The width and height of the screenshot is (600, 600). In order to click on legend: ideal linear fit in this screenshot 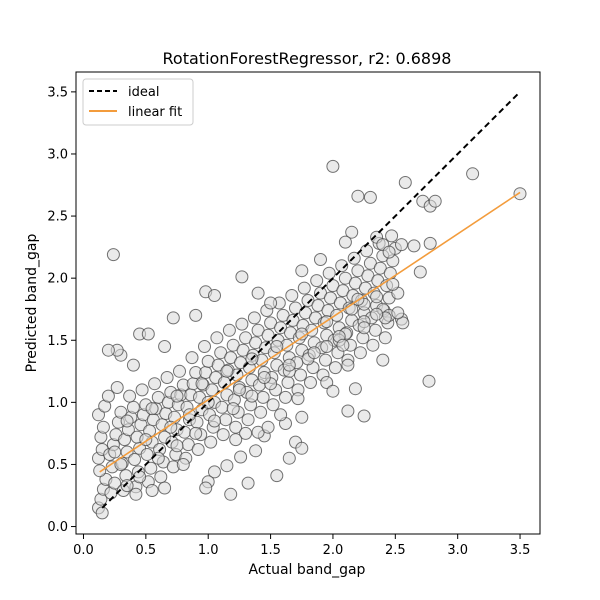, I will do `click(138, 102)`.